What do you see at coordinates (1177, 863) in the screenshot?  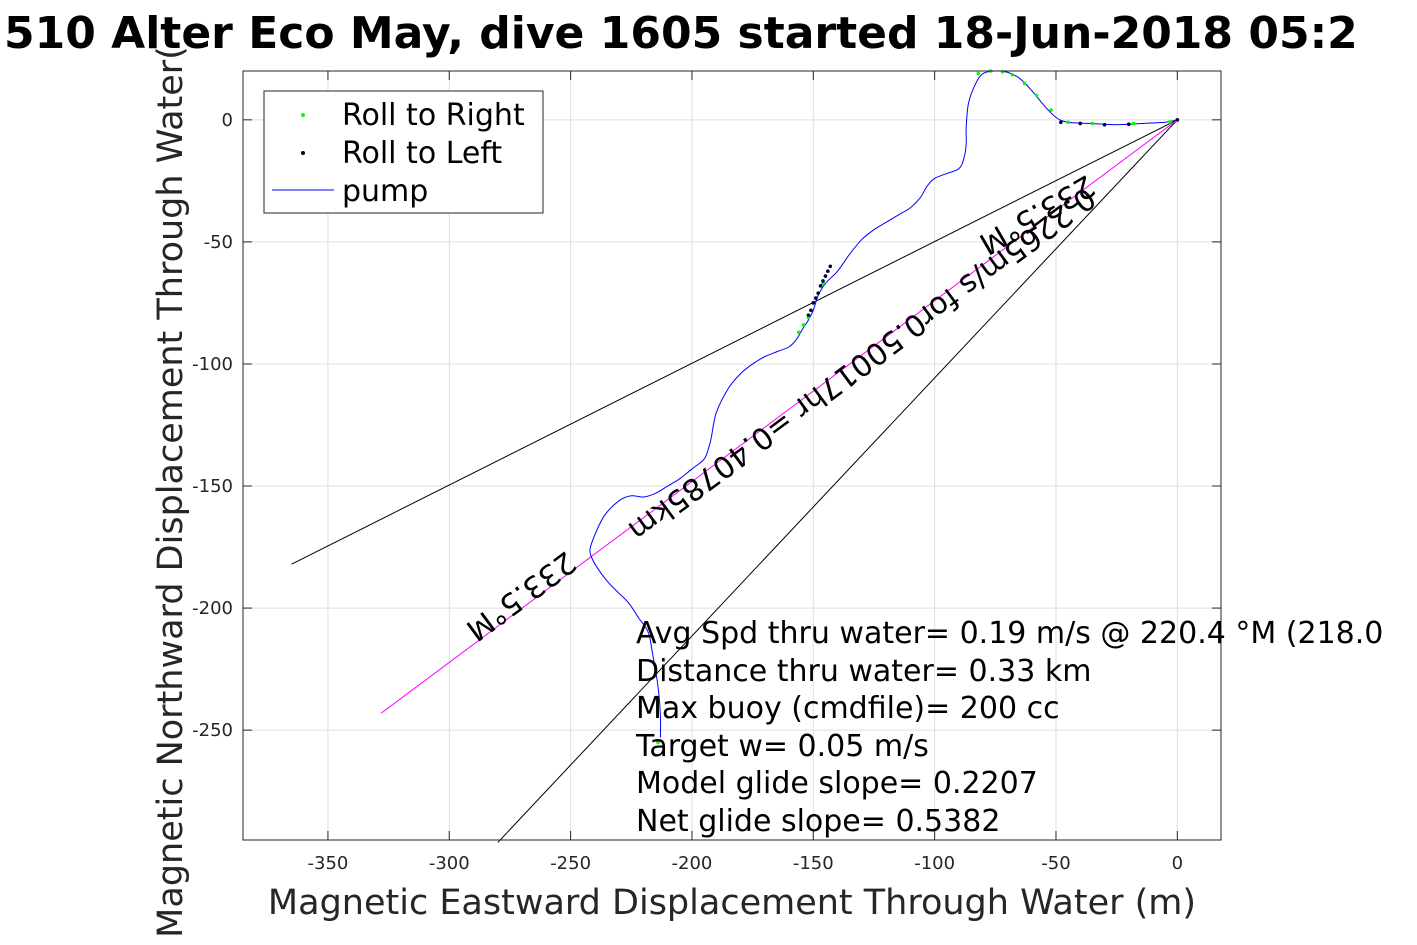 I see `x-tick-label: 0` at bounding box center [1177, 863].